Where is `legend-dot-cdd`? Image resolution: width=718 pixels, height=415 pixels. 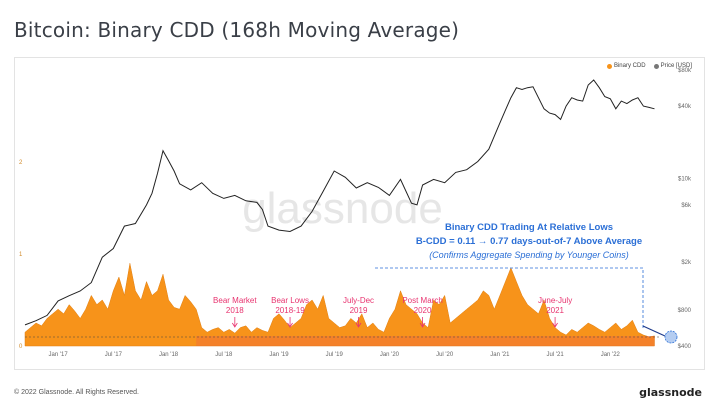 legend-dot-cdd is located at coordinates (609, 66).